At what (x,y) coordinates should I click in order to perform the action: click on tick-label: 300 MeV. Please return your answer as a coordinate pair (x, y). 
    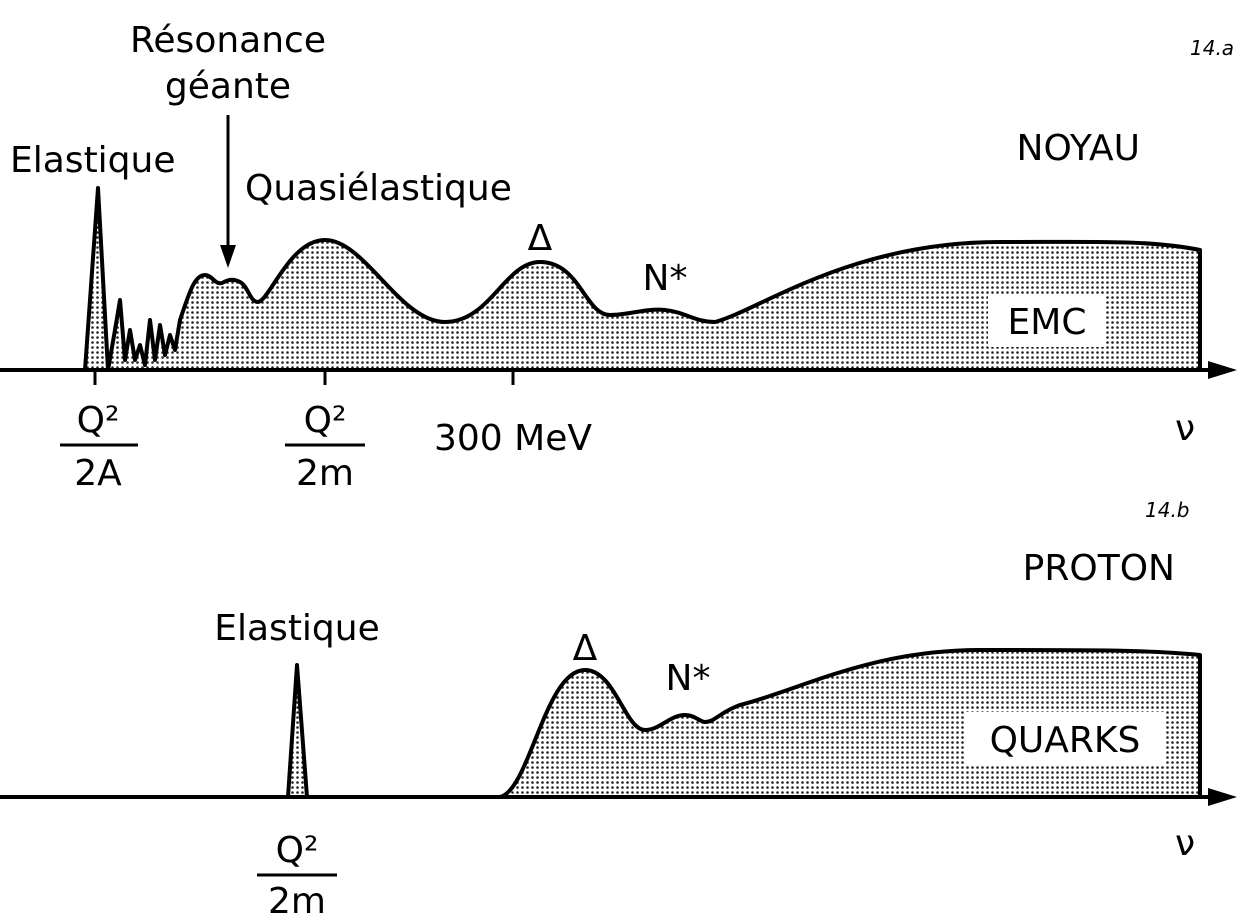
    Looking at the image, I should click on (513, 438).